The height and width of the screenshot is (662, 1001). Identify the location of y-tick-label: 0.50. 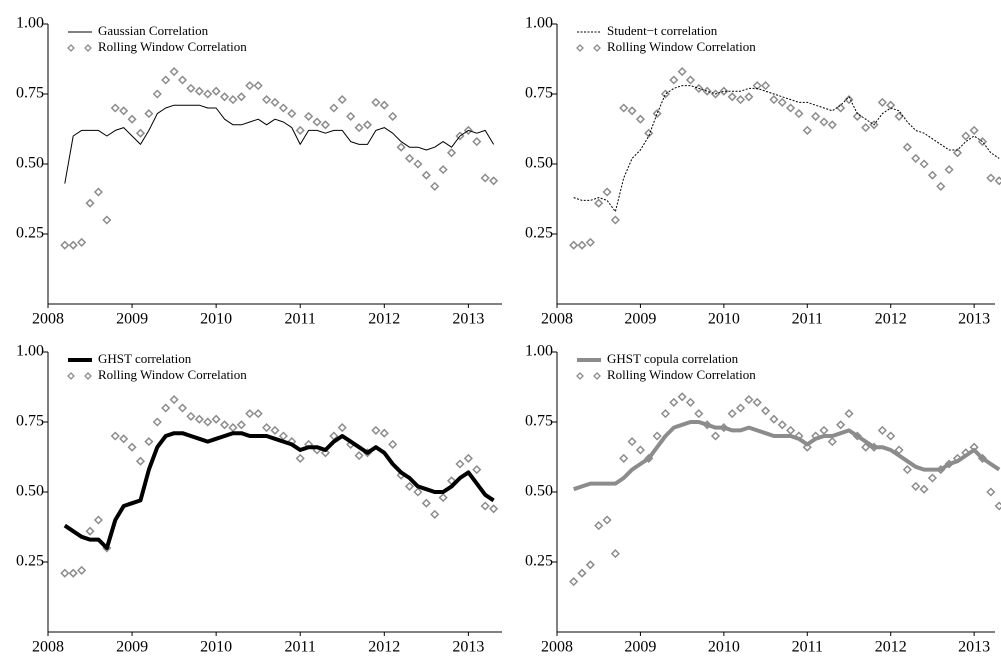
(30, 491).